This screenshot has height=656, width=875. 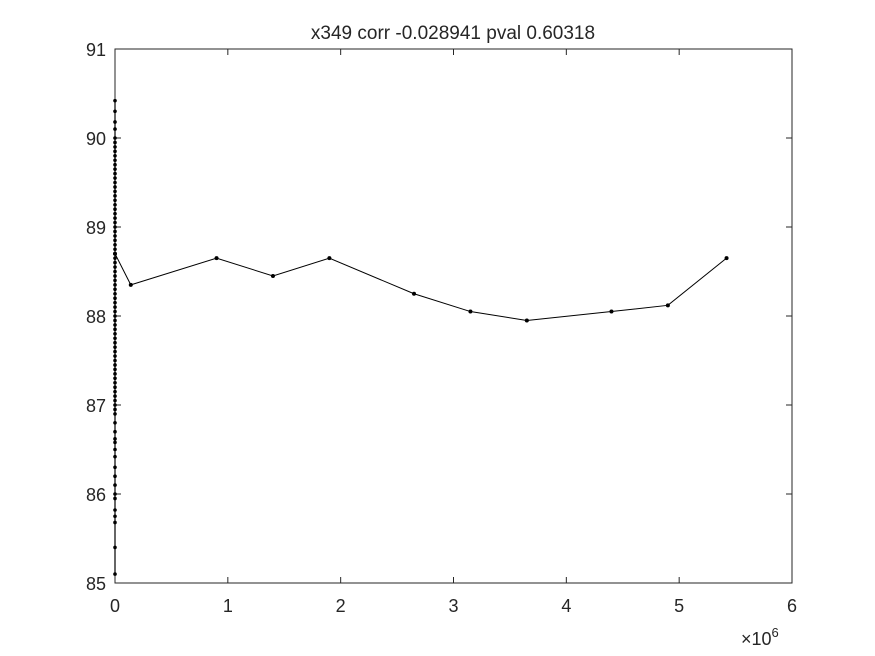 I want to click on y-tick-label: 87, so click(x=96, y=406).